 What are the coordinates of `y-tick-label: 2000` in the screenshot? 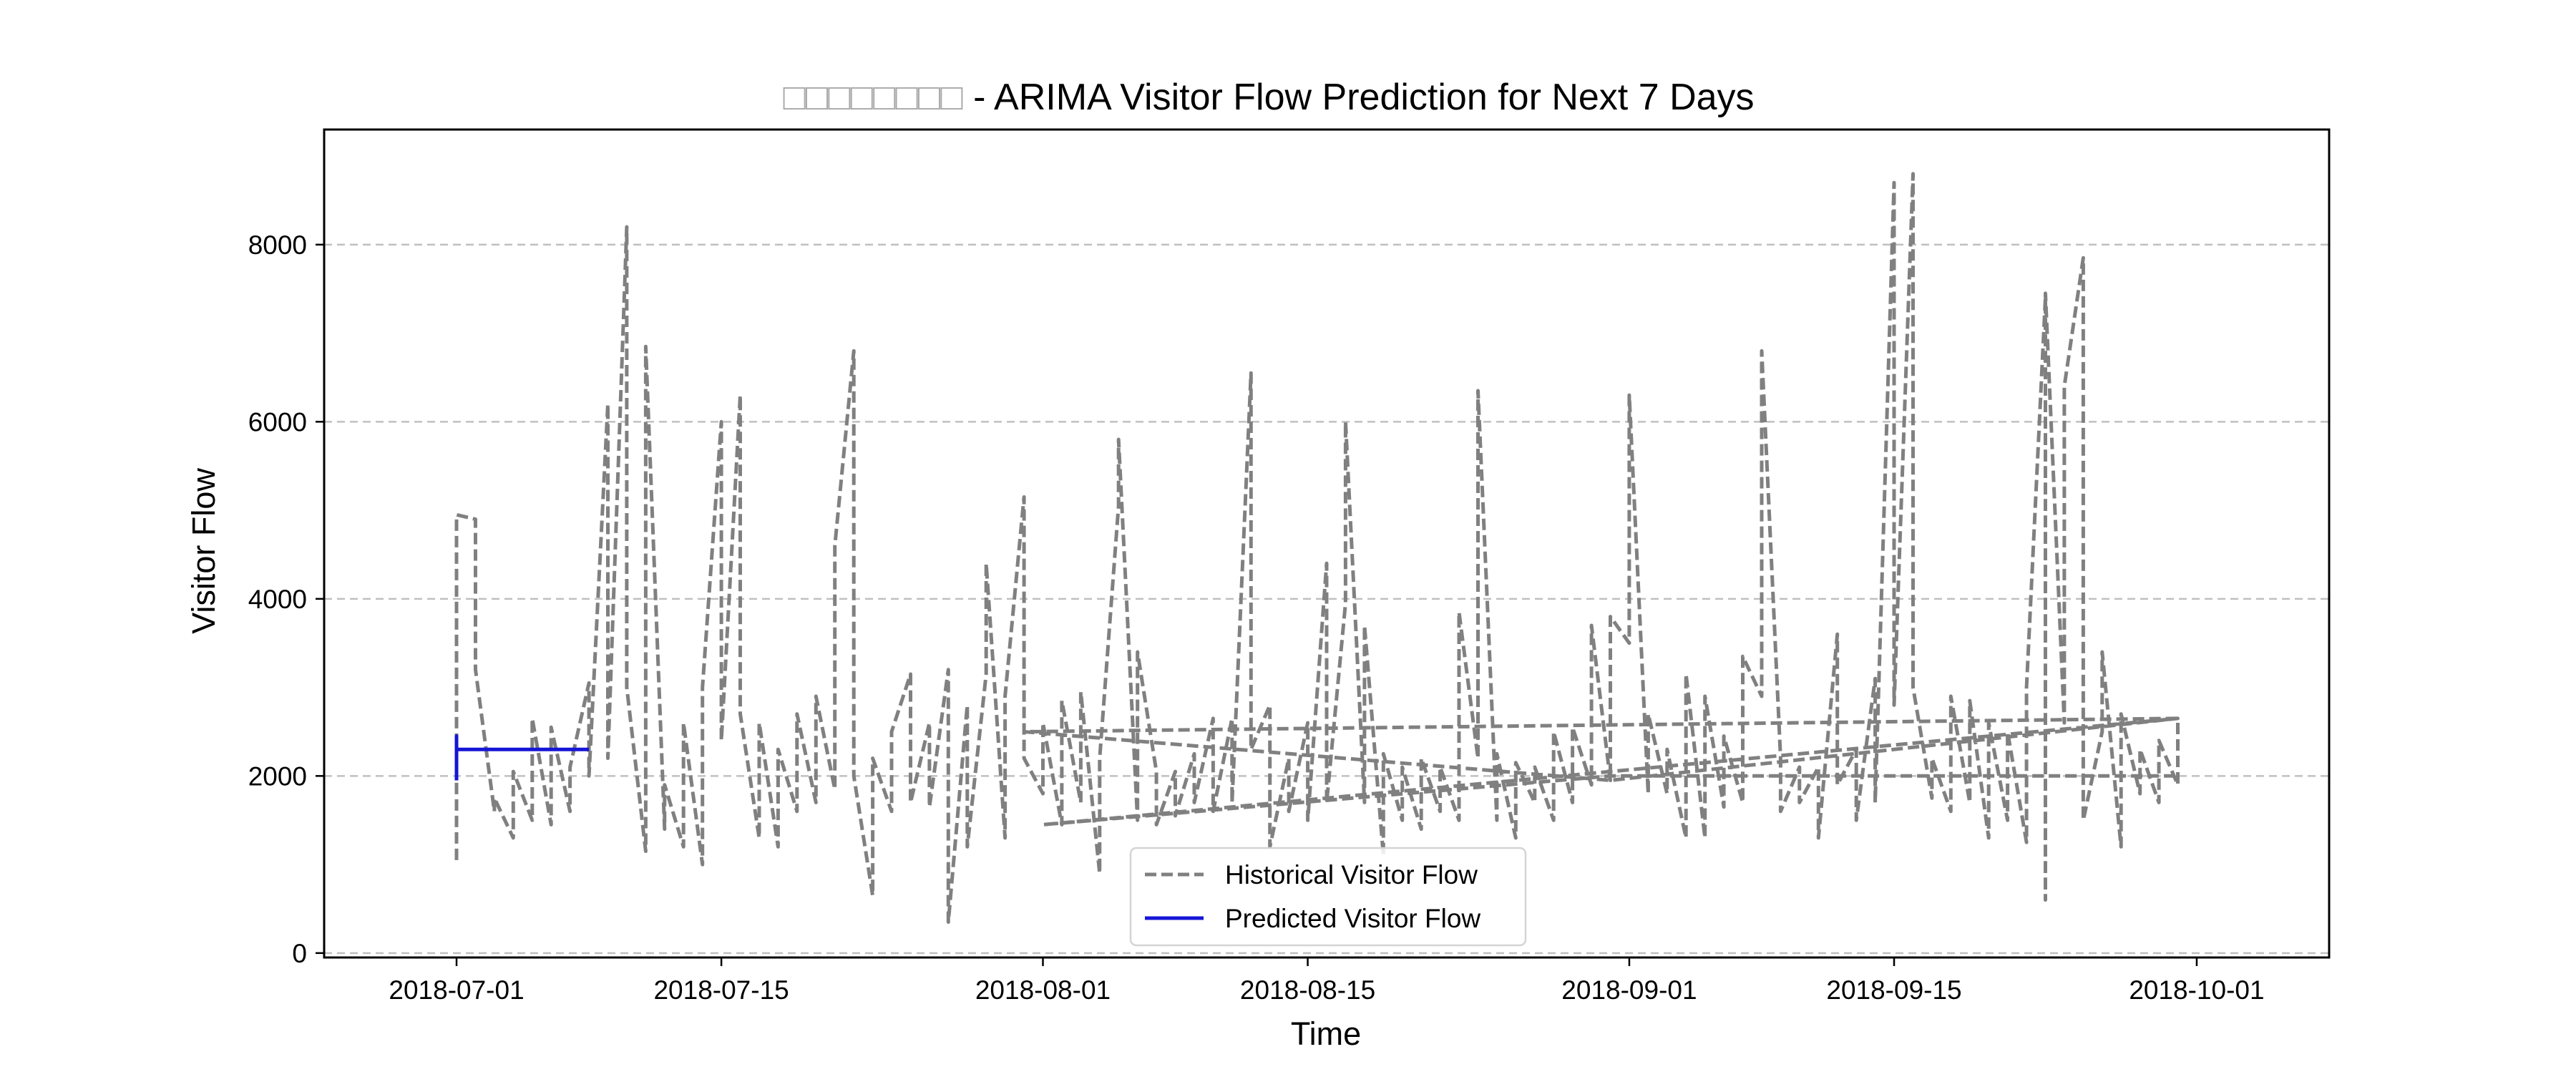 It's located at (277, 776).